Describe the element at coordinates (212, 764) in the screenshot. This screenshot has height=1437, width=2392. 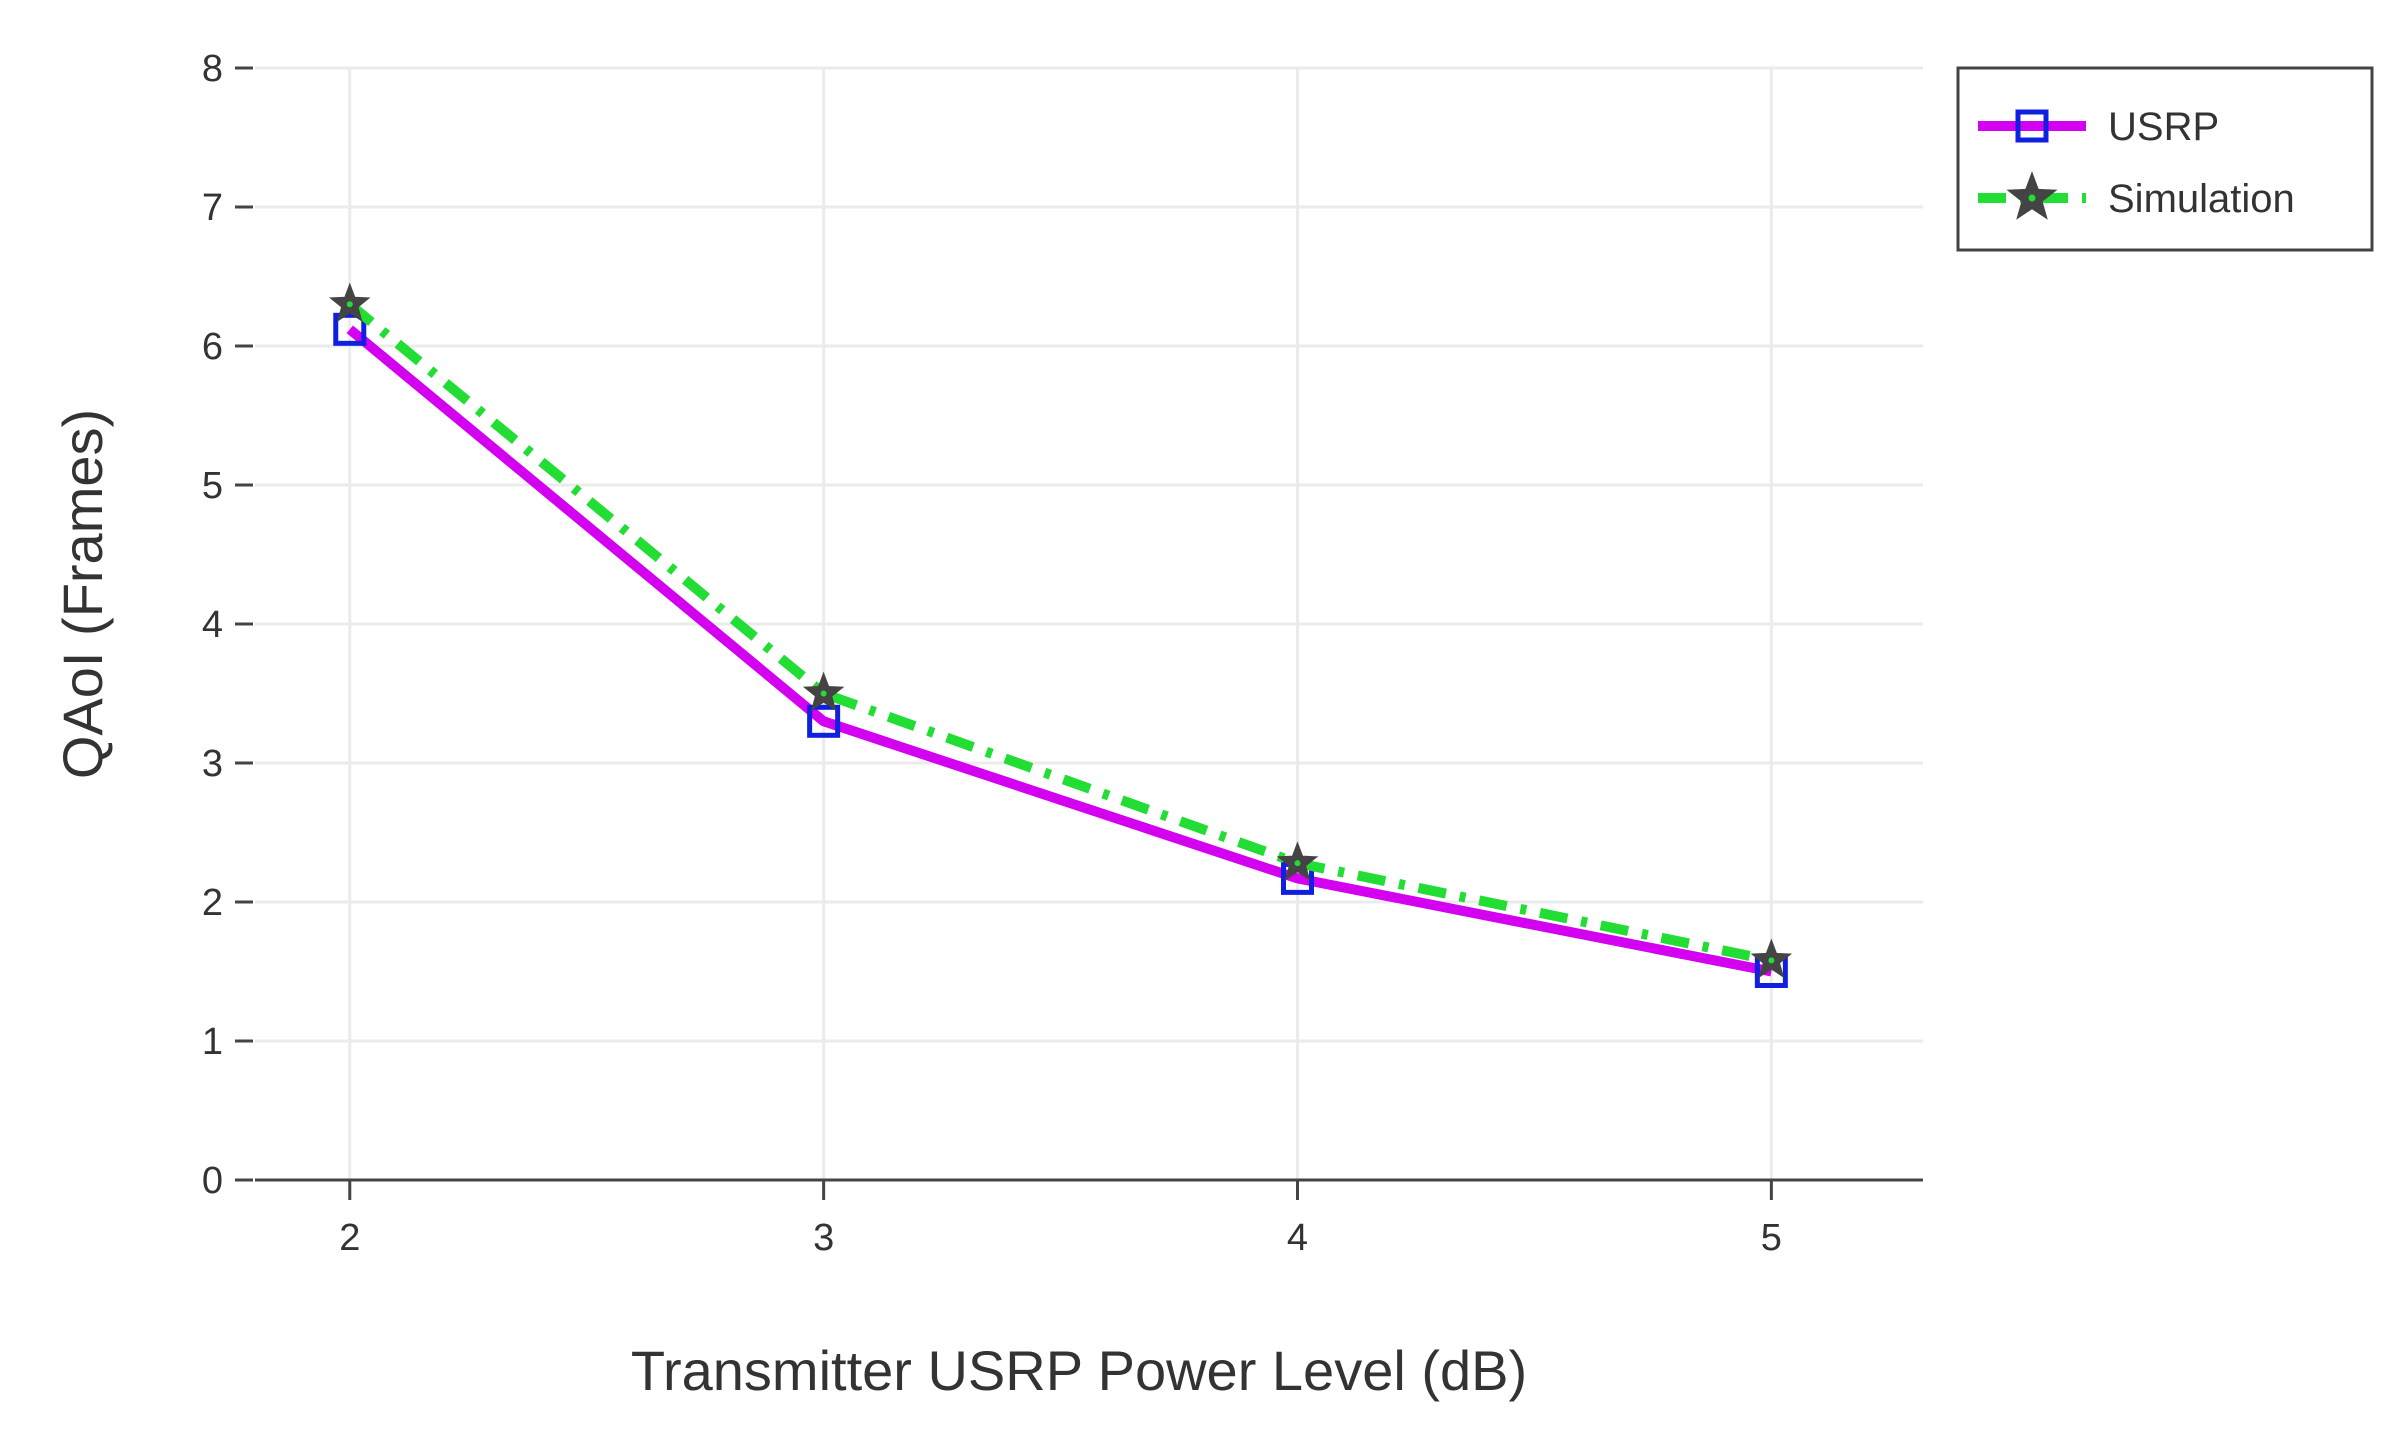
I see `y-tick-label: 3` at that location.